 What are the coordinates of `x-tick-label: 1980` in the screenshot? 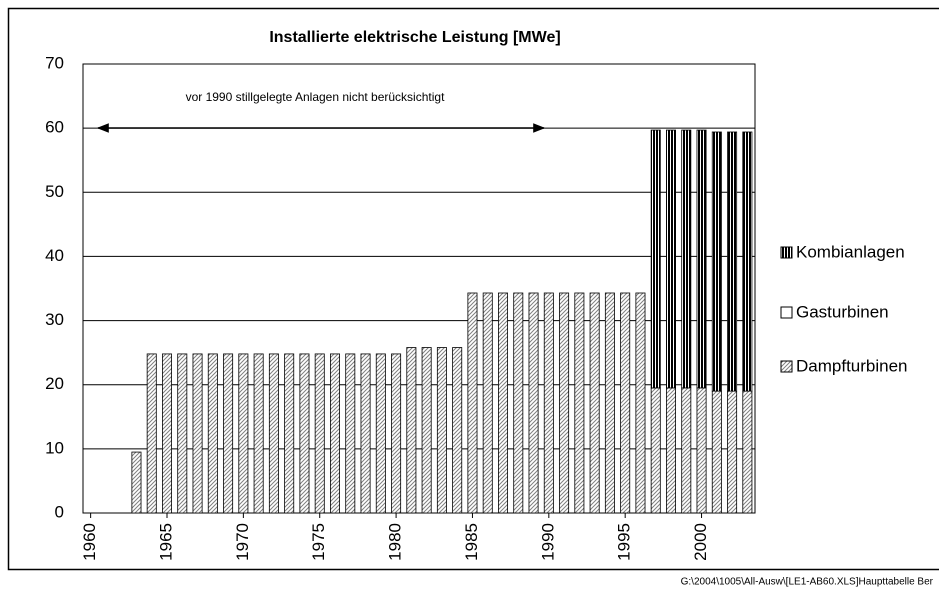 It's located at (395, 542).